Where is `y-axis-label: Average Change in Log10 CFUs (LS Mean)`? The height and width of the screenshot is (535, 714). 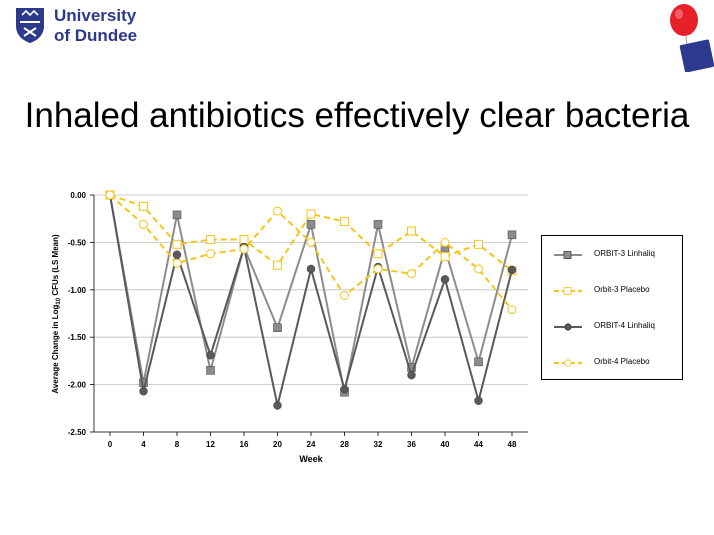
y-axis-label: Average Change in Log10 CFUs (LS Mean) is located at coordinates (56, 314).